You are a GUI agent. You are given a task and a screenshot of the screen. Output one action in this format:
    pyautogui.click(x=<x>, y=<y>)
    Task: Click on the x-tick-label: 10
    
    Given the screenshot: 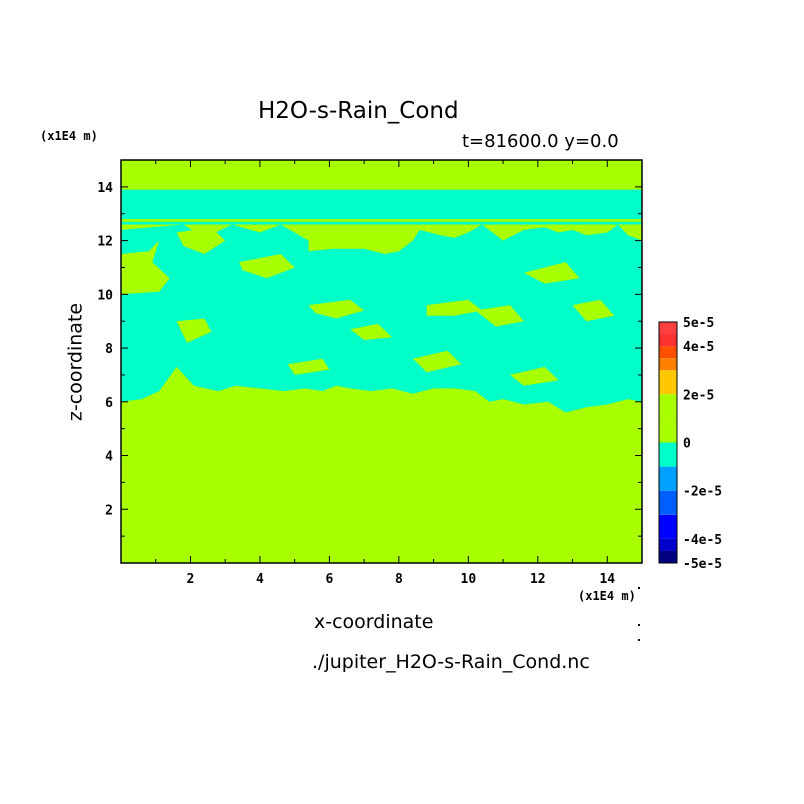 What is the action you would take?
    pyautogui.click(x=469, y=579)
    